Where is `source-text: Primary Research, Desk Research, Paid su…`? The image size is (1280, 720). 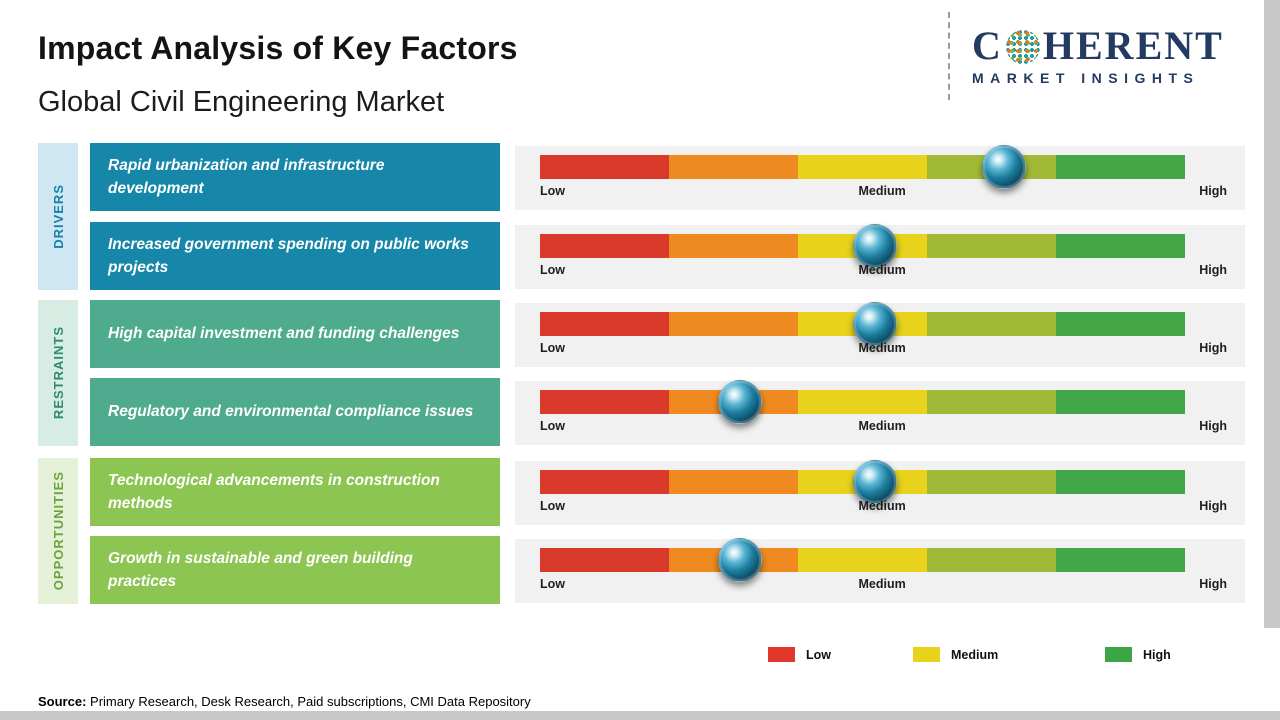
source-text: Primary Research, Desk Research, Paid su… is located at coordinates (308, 701).